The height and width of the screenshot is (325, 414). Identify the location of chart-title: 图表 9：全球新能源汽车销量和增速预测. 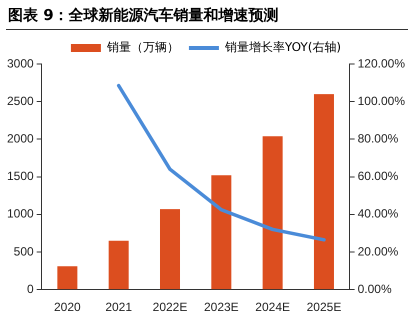
(207, 17).